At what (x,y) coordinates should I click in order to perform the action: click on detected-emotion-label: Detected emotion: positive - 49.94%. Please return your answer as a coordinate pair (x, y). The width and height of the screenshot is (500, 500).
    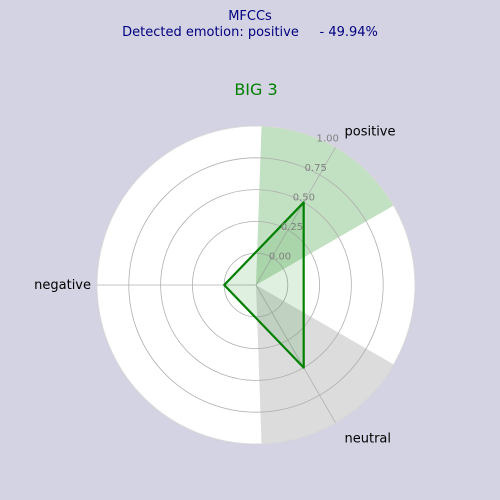
    Looking at the image, I should click on (250, 32).